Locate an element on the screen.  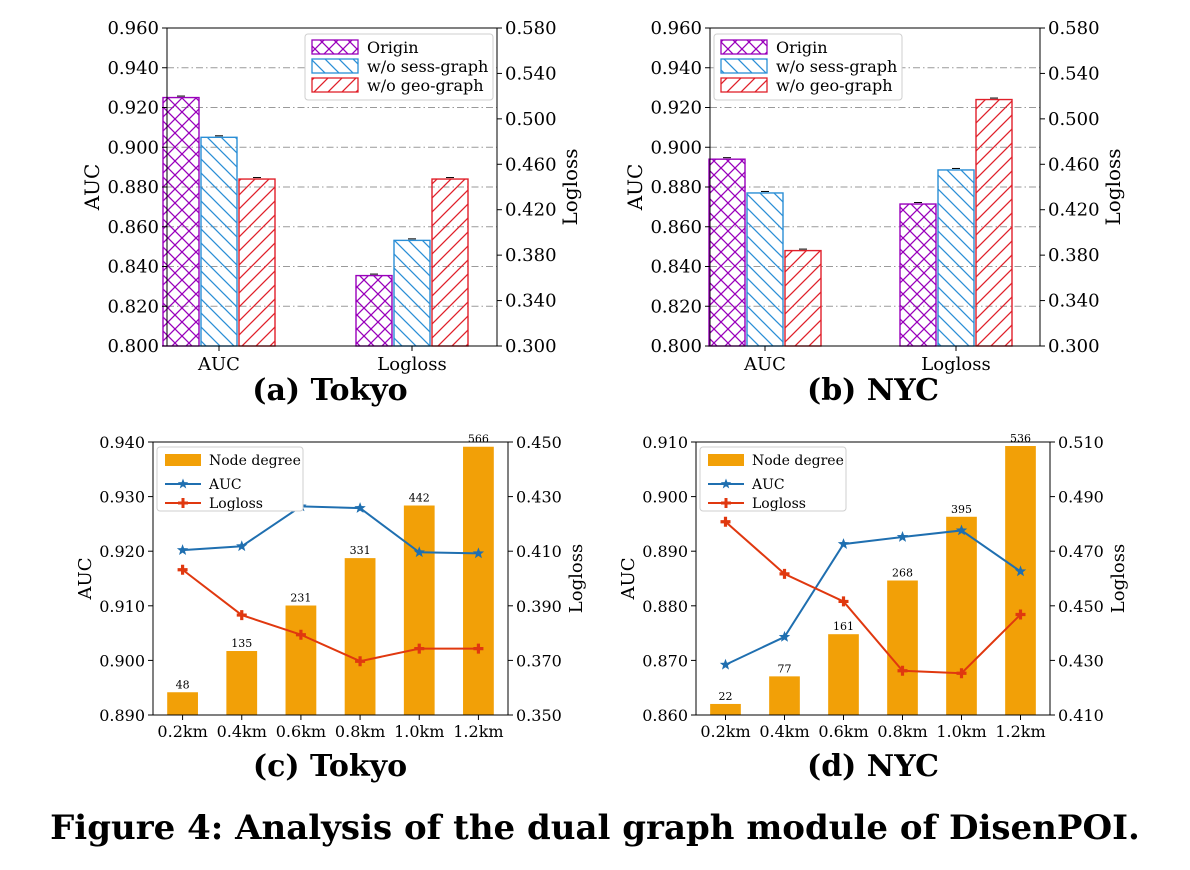
caption-b: (b) NYC is located at coordinates (873, 390).